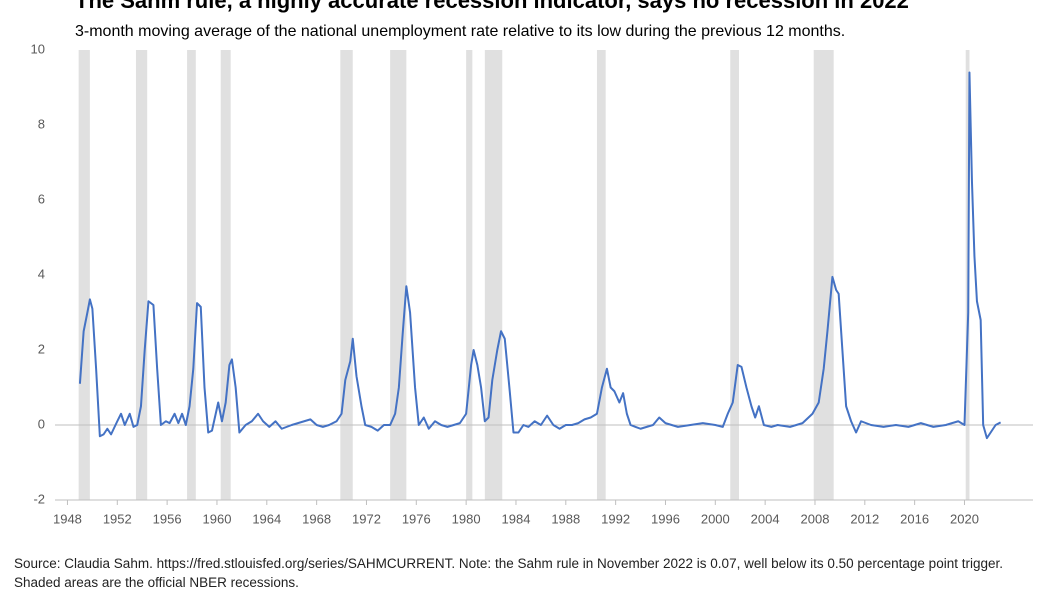  Describe the element at coordinates (41, 198) in the screenshot. I see `y-tick-label: 6` at that location.